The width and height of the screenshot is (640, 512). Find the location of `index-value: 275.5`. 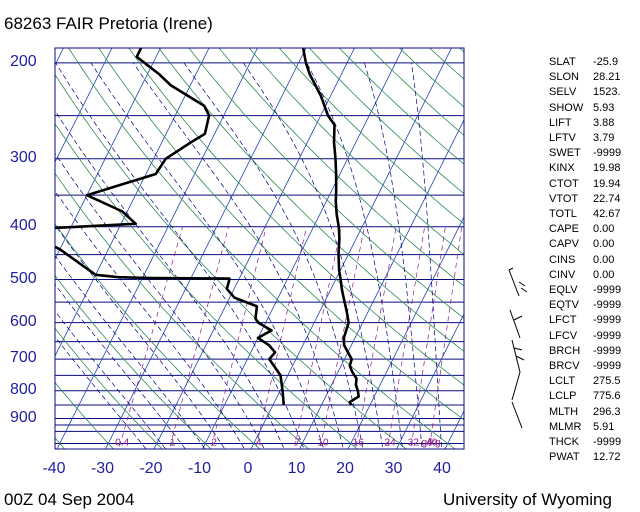

index-value: 275.5 is located at coordinates (607, 381).